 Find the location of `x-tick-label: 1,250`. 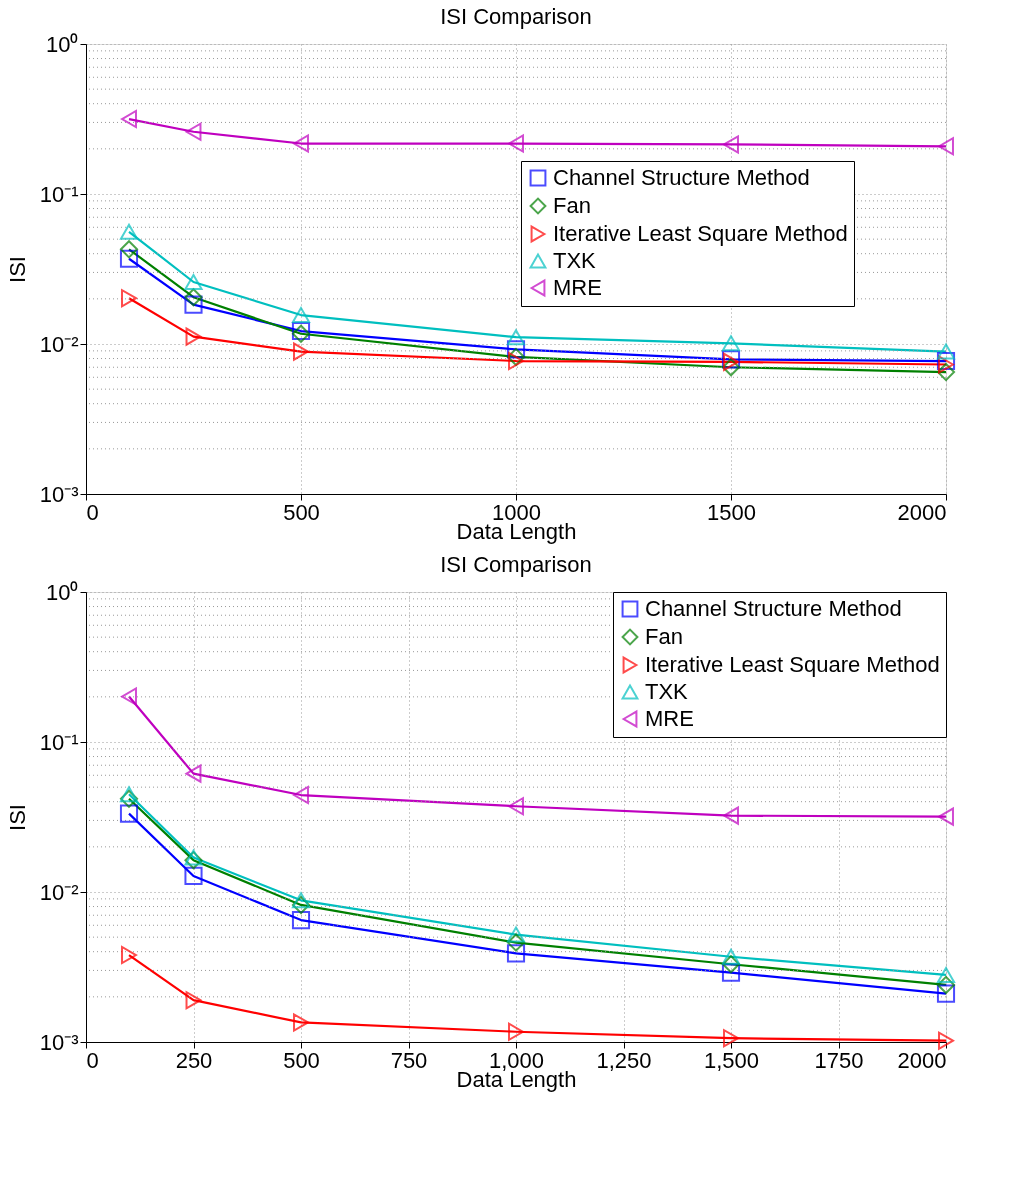

x-tick-label: 1,250 is located at coordinates (624, 1060).